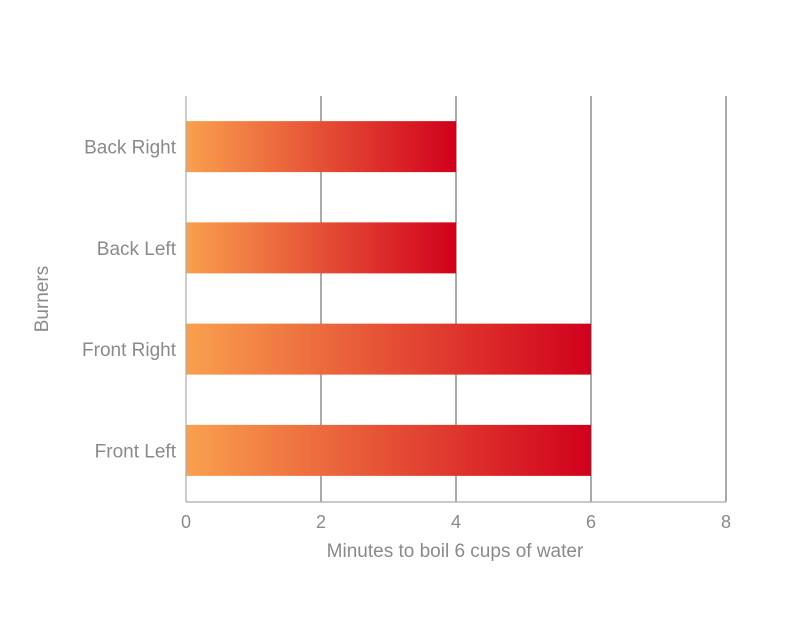 This screenshot has width=792, height=634. Describe the element at coordinates (42, 299) in the screenshot. I see `y-axis-title: Burners` at that location.